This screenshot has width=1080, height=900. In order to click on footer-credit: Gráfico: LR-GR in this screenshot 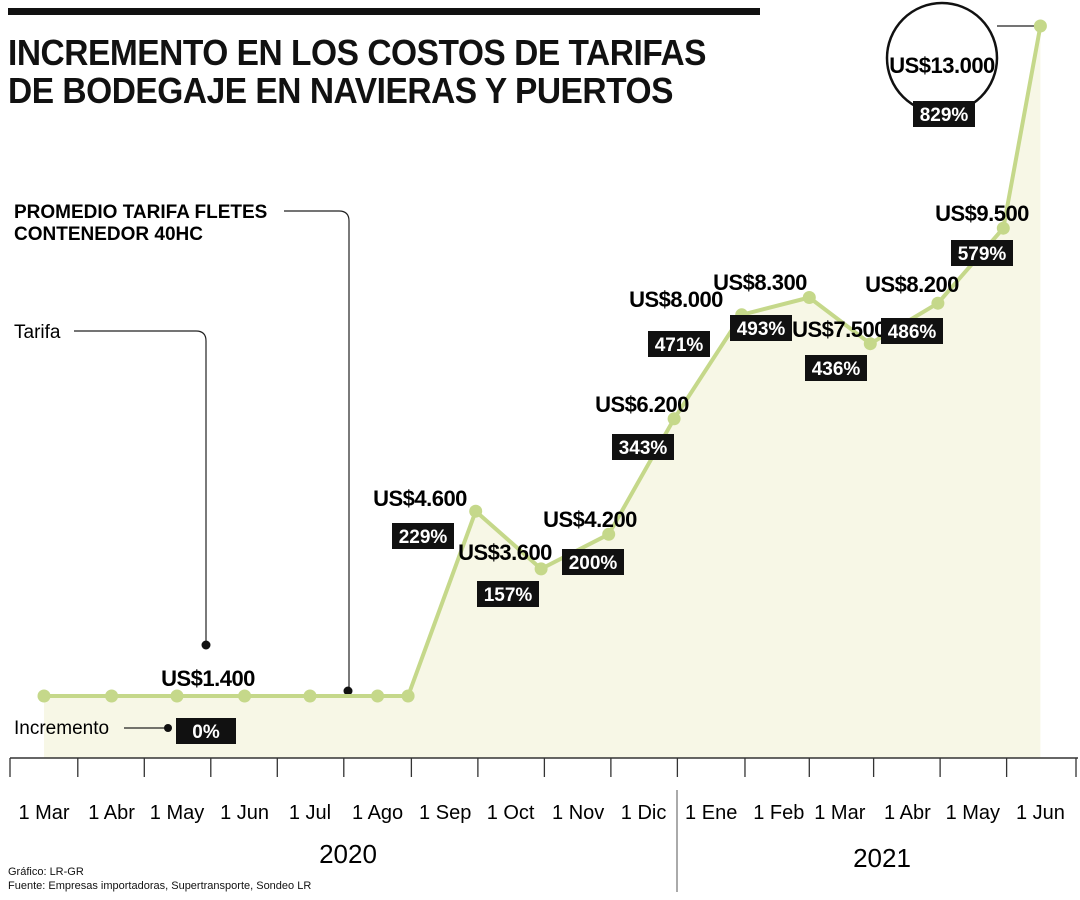, I will do `click(46, 872)`.